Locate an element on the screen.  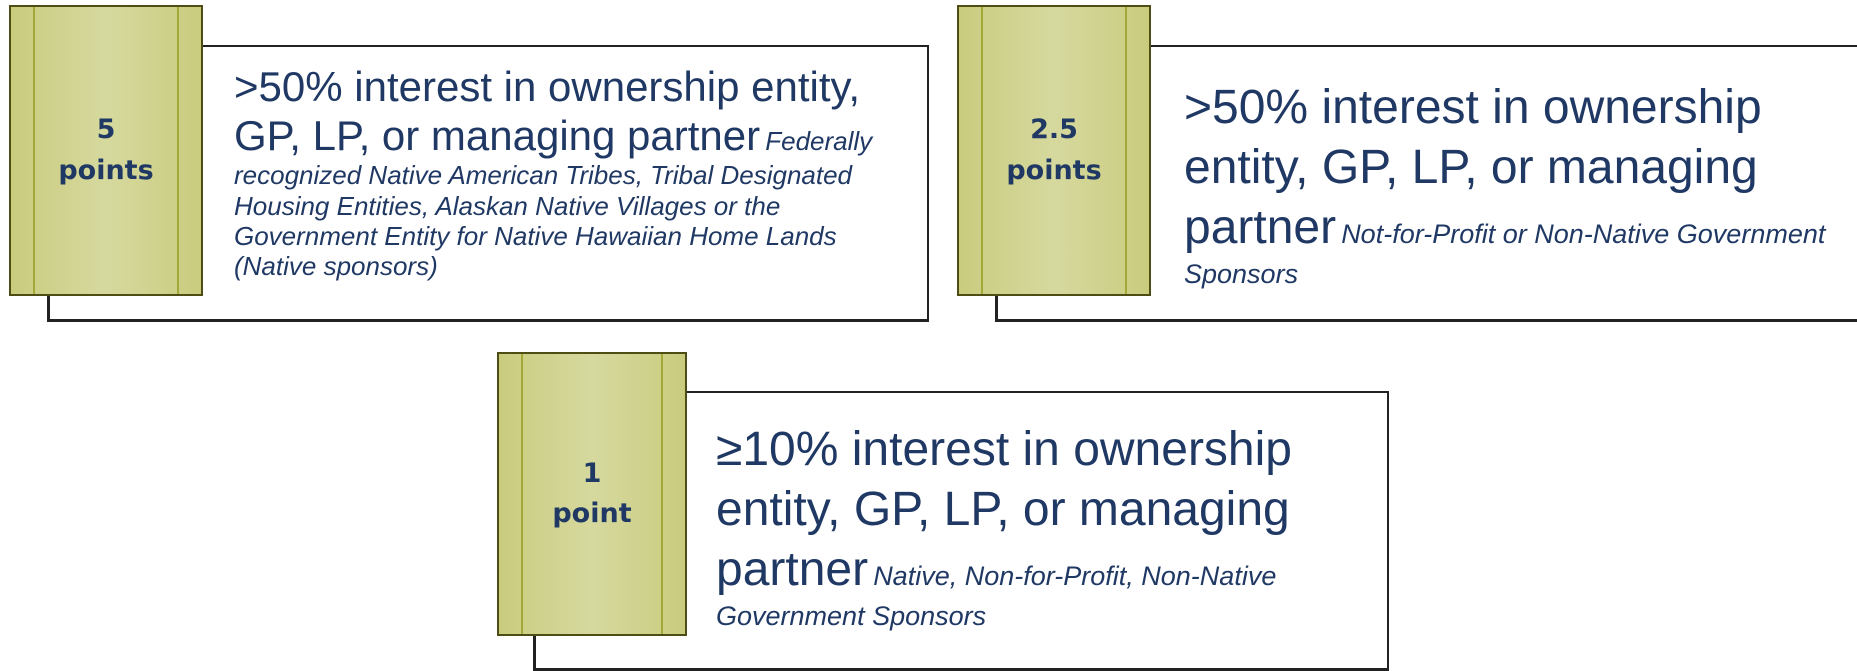
points-unit: point is located at coordinates (592, 513).